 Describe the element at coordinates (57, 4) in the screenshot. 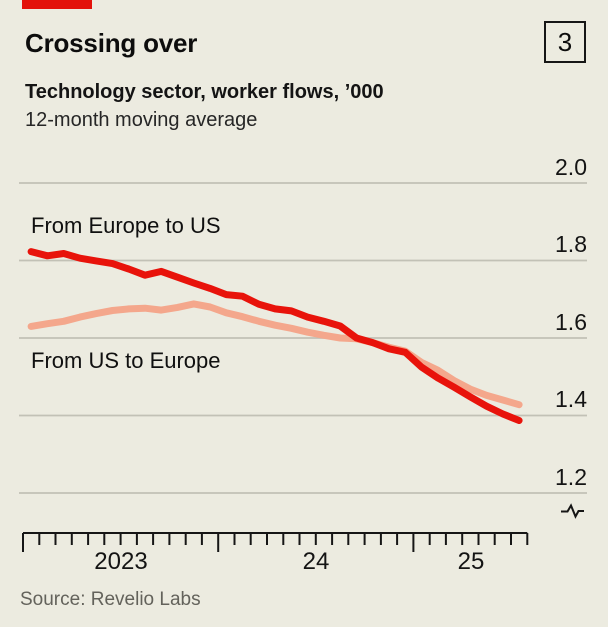

I see `brand-red-bar` at that location.